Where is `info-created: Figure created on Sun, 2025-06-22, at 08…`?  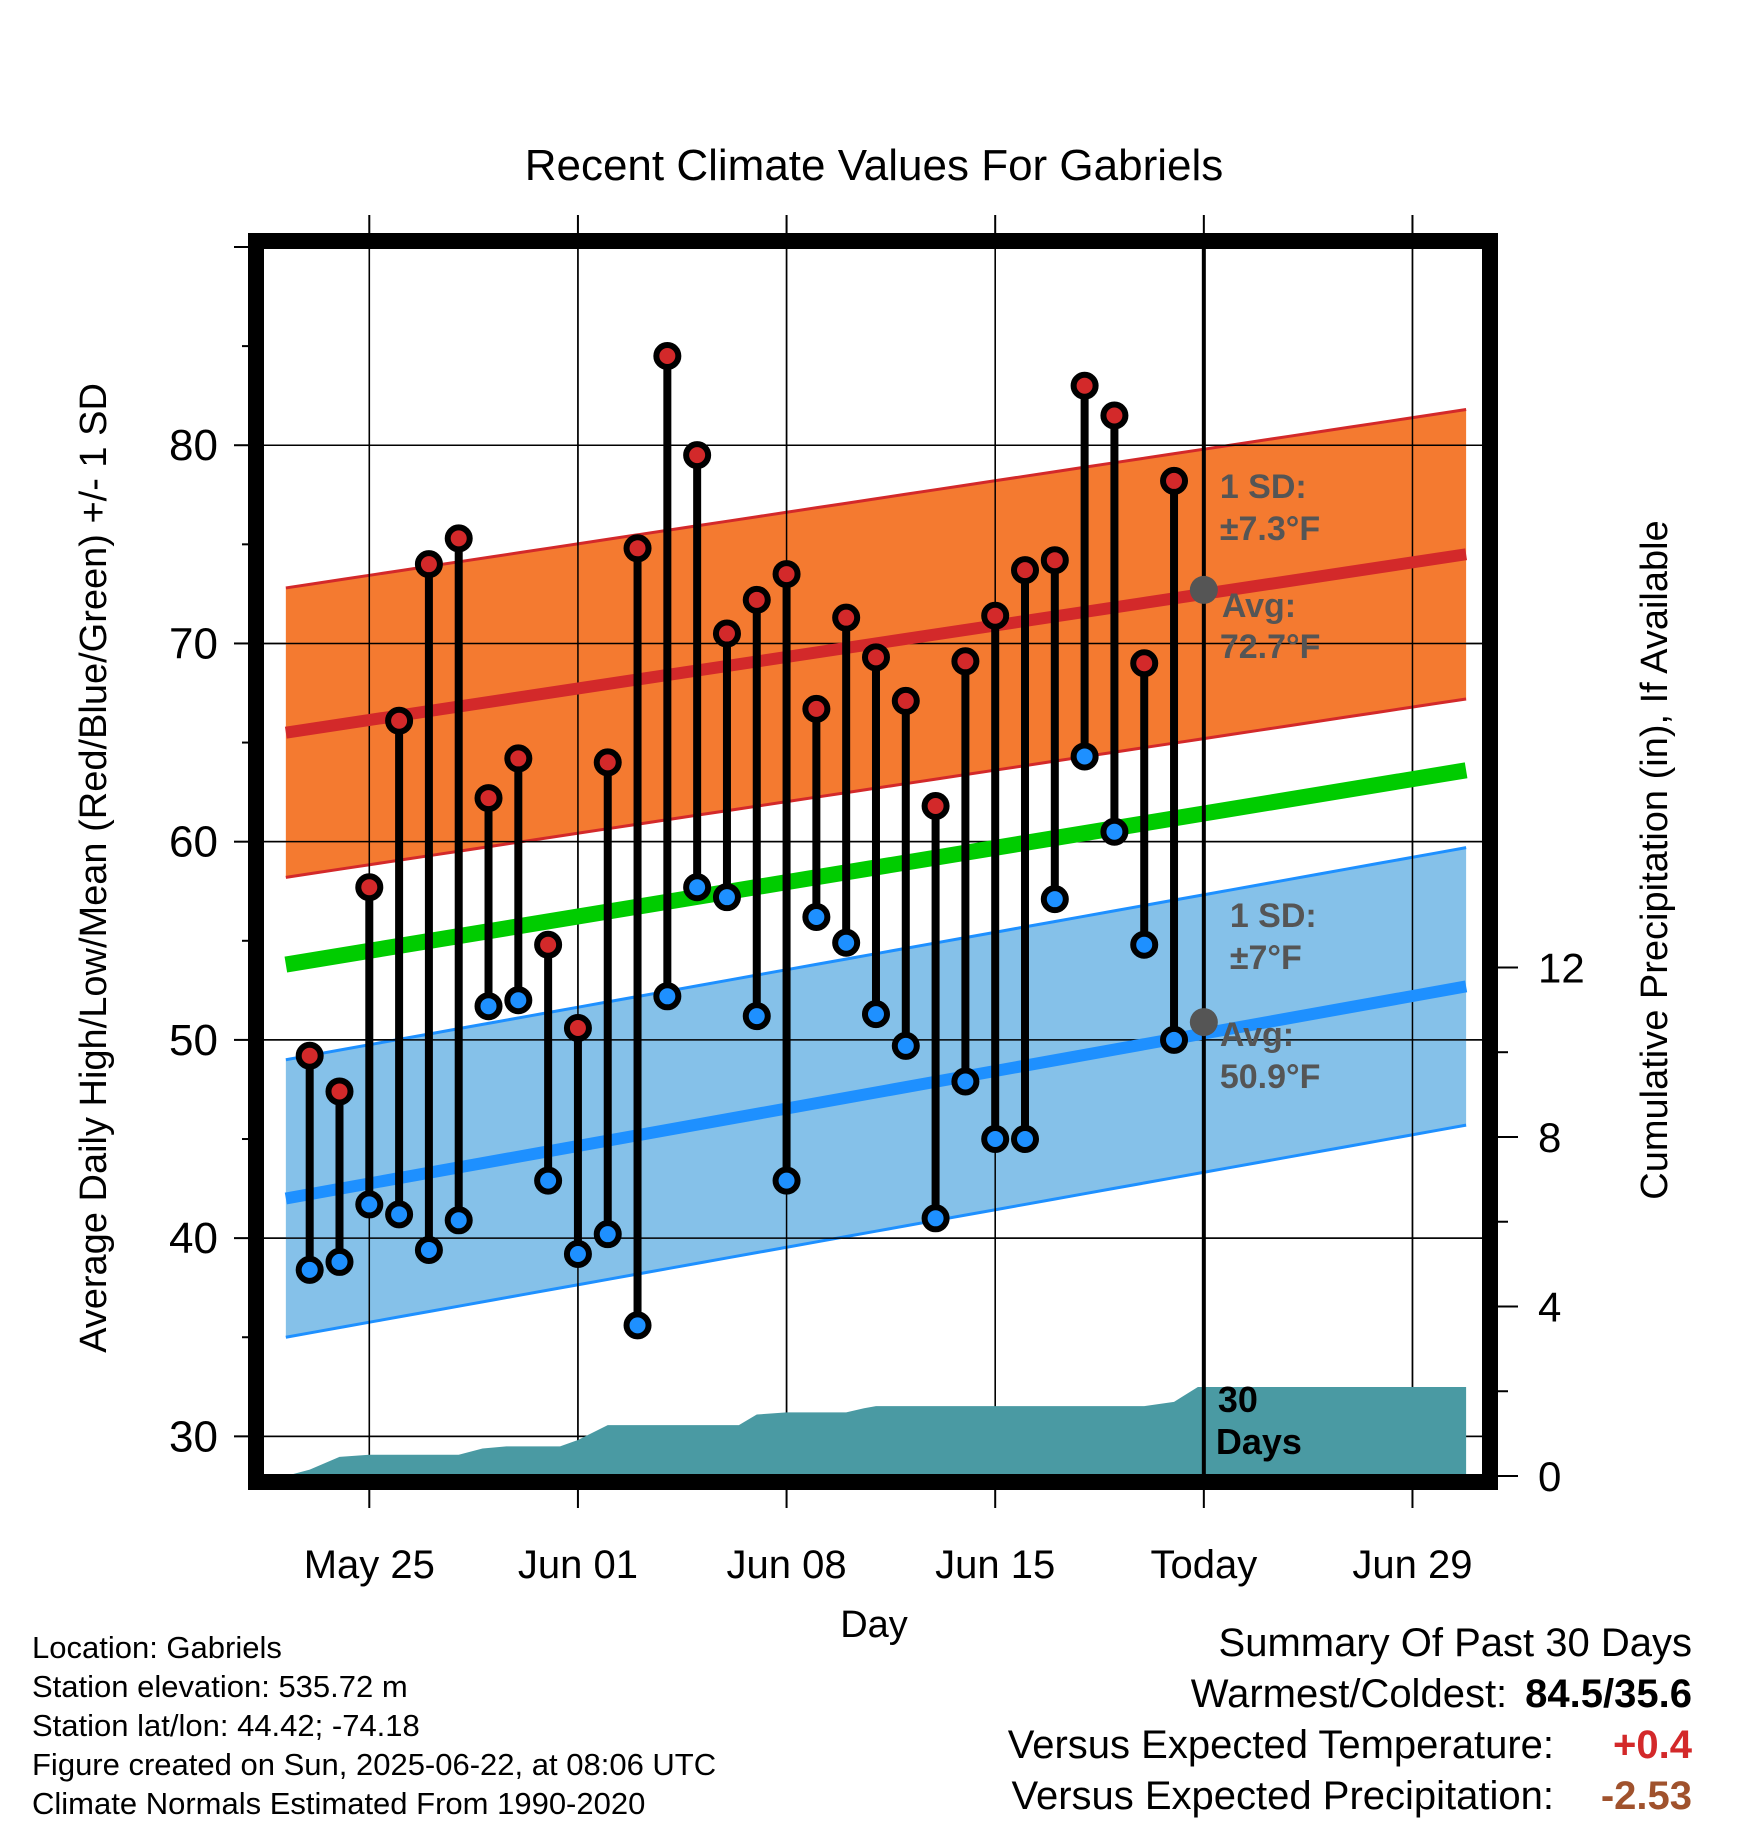
info-created: Figure created on Sun, 2025-06-22, at 08… is located at coordinates (374, 1764).